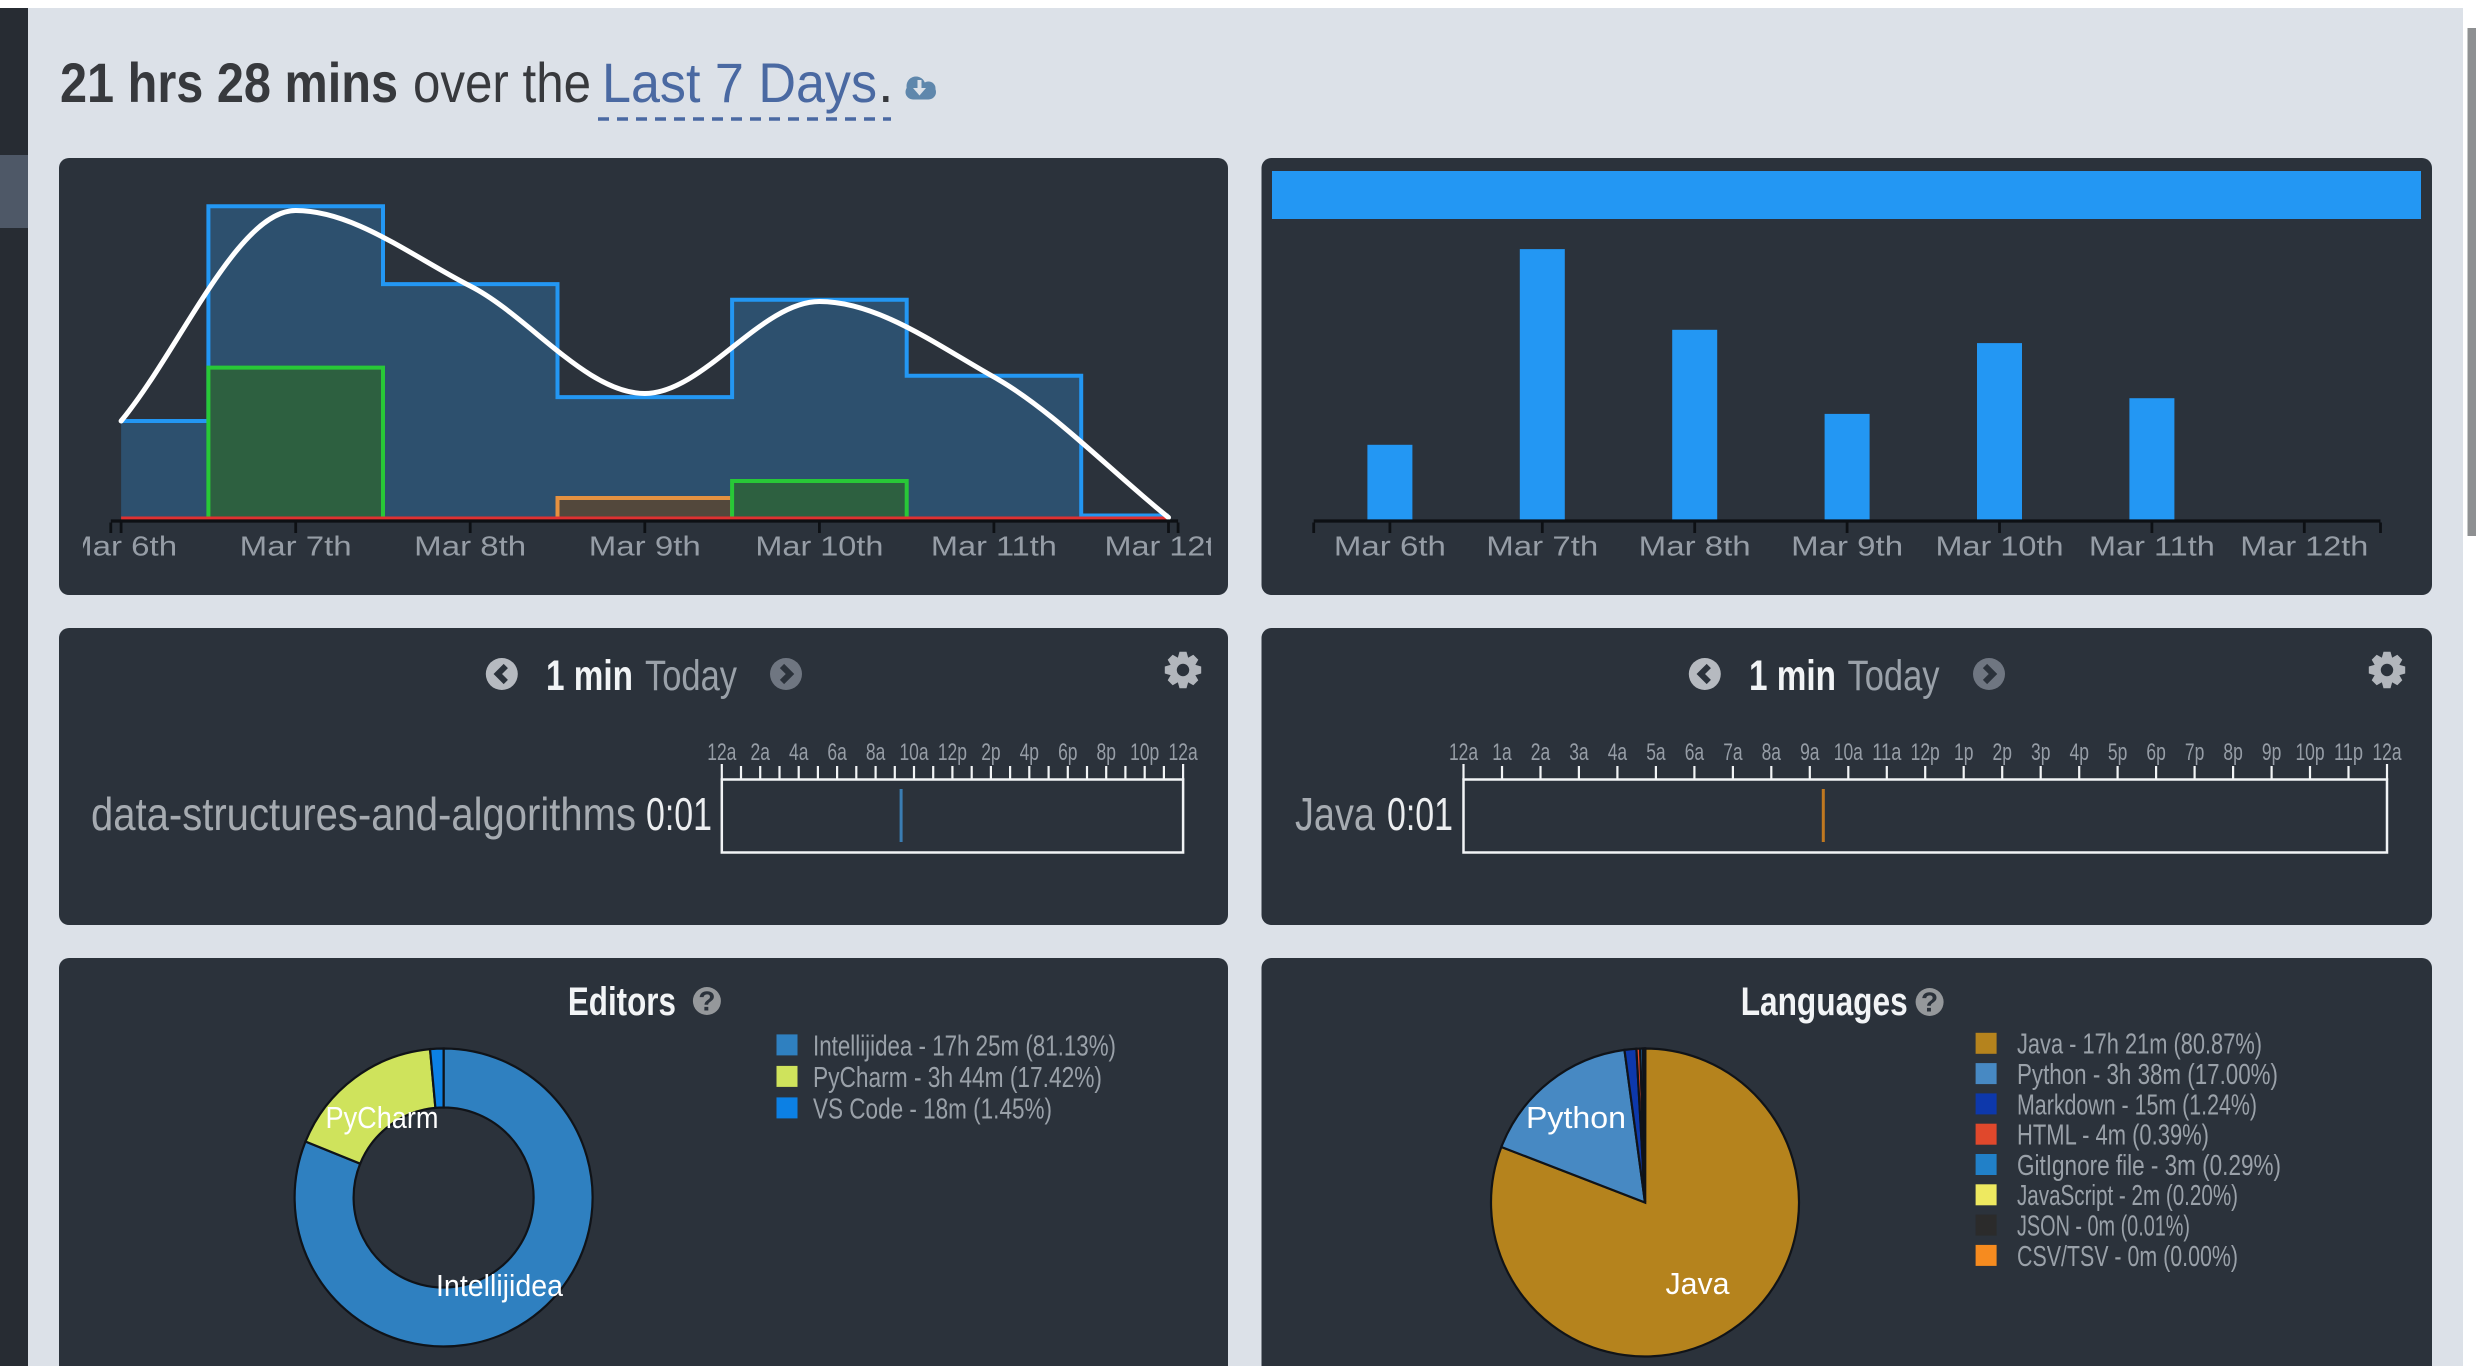  Describe the element at coordinates (739, 82) in the screenshot. I see `svg-text: Last 7 Days` at that location.